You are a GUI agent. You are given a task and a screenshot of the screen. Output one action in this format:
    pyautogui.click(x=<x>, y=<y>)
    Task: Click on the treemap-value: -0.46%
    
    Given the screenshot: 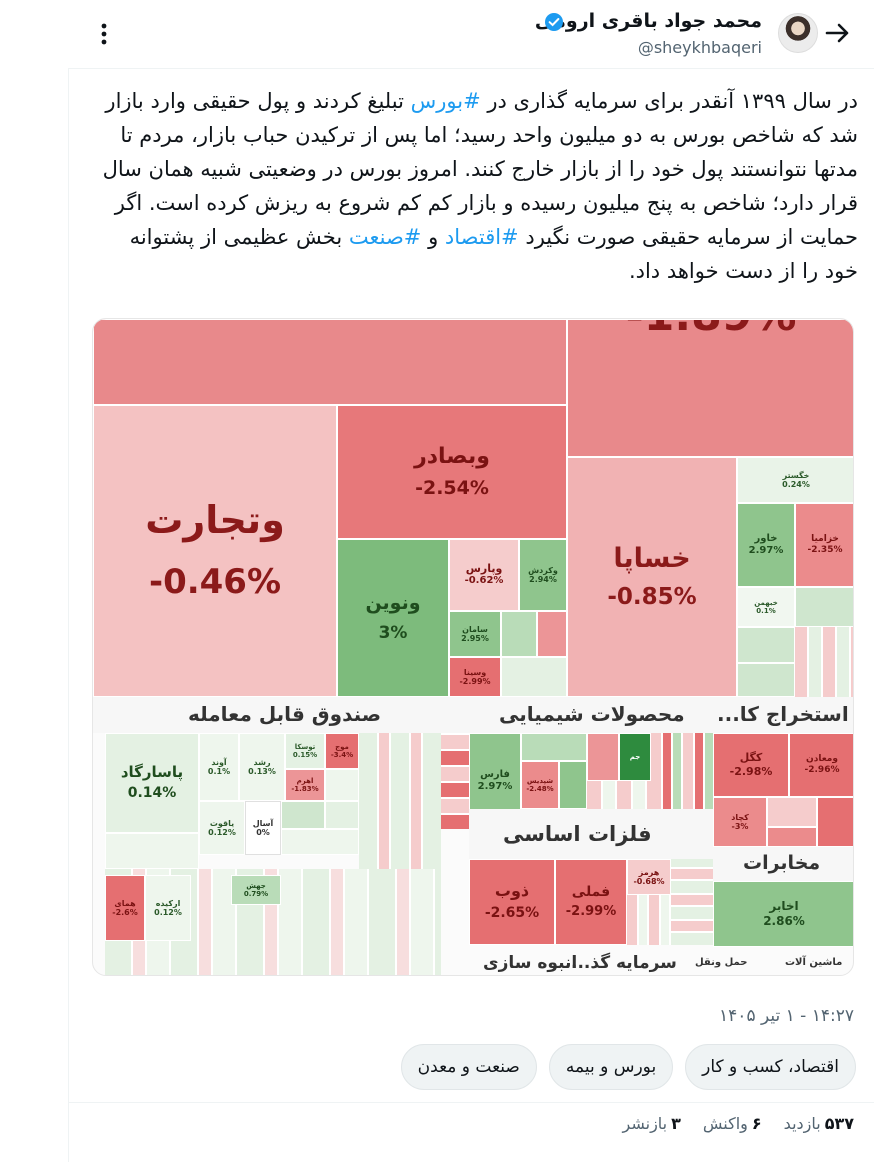 What is the action you would take?
    pyautogui.click(x=215, y=582)
    